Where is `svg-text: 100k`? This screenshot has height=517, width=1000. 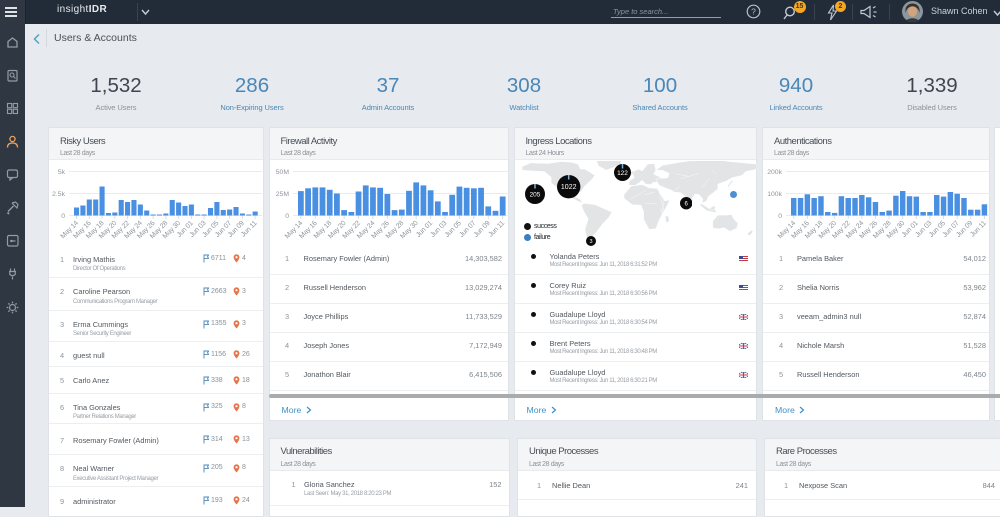 svg-text: 100k is located at coordinates (774, 194).